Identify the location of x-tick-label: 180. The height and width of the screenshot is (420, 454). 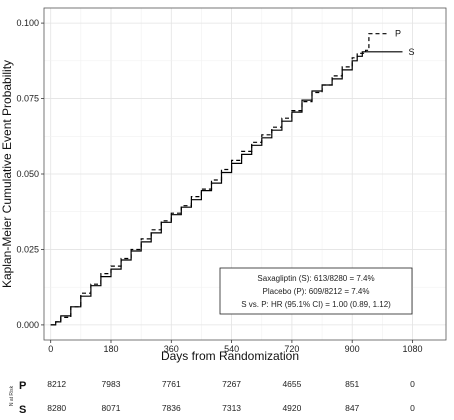
(110, 349).